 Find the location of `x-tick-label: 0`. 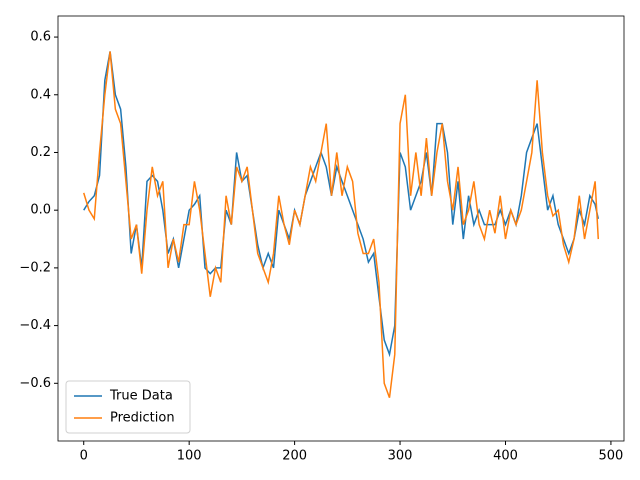

x-tick-label: 0 is located at coordinates (84, 456).